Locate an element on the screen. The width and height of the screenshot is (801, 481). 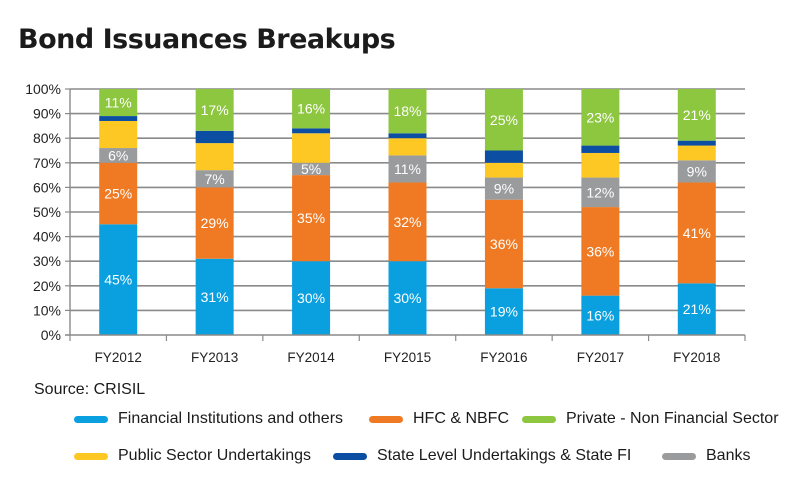
data-label: 5% is located at coordinates (311, 169).